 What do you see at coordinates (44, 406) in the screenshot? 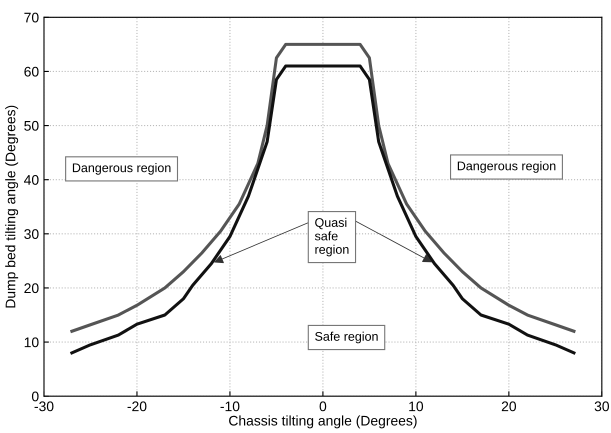
I see `x-tick-label: -30` at bounding box center [44, 406].